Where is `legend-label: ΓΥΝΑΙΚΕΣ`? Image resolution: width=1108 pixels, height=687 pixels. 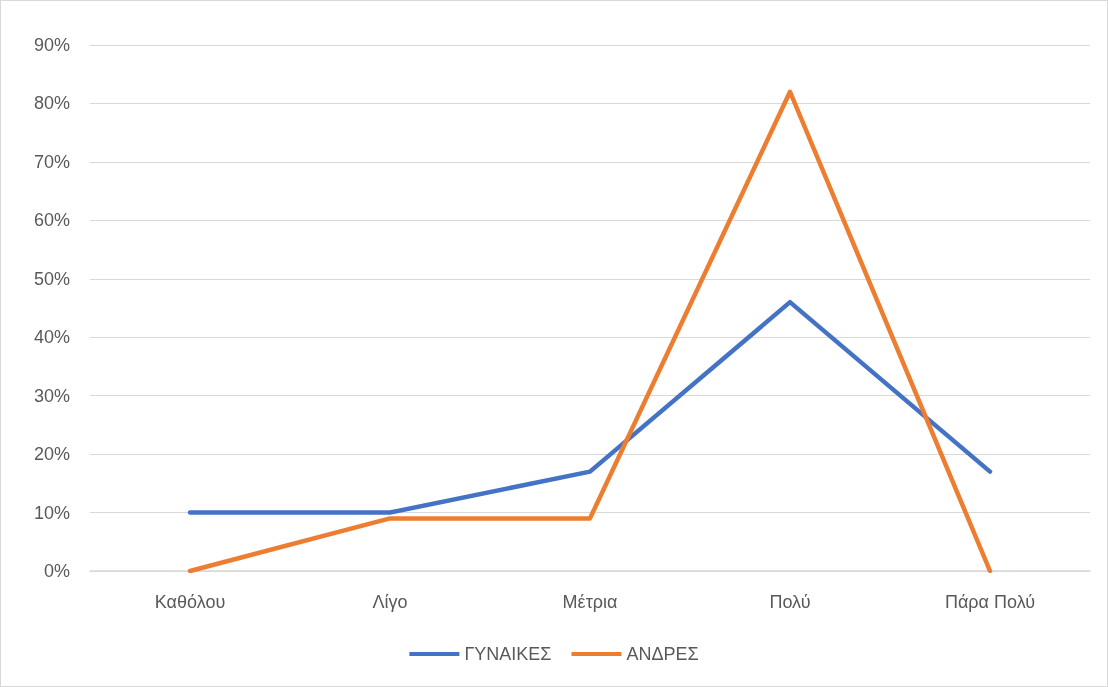 legend-label: ΓΥΝΑΙΚΕΣ is located at coordinates (508, 654).